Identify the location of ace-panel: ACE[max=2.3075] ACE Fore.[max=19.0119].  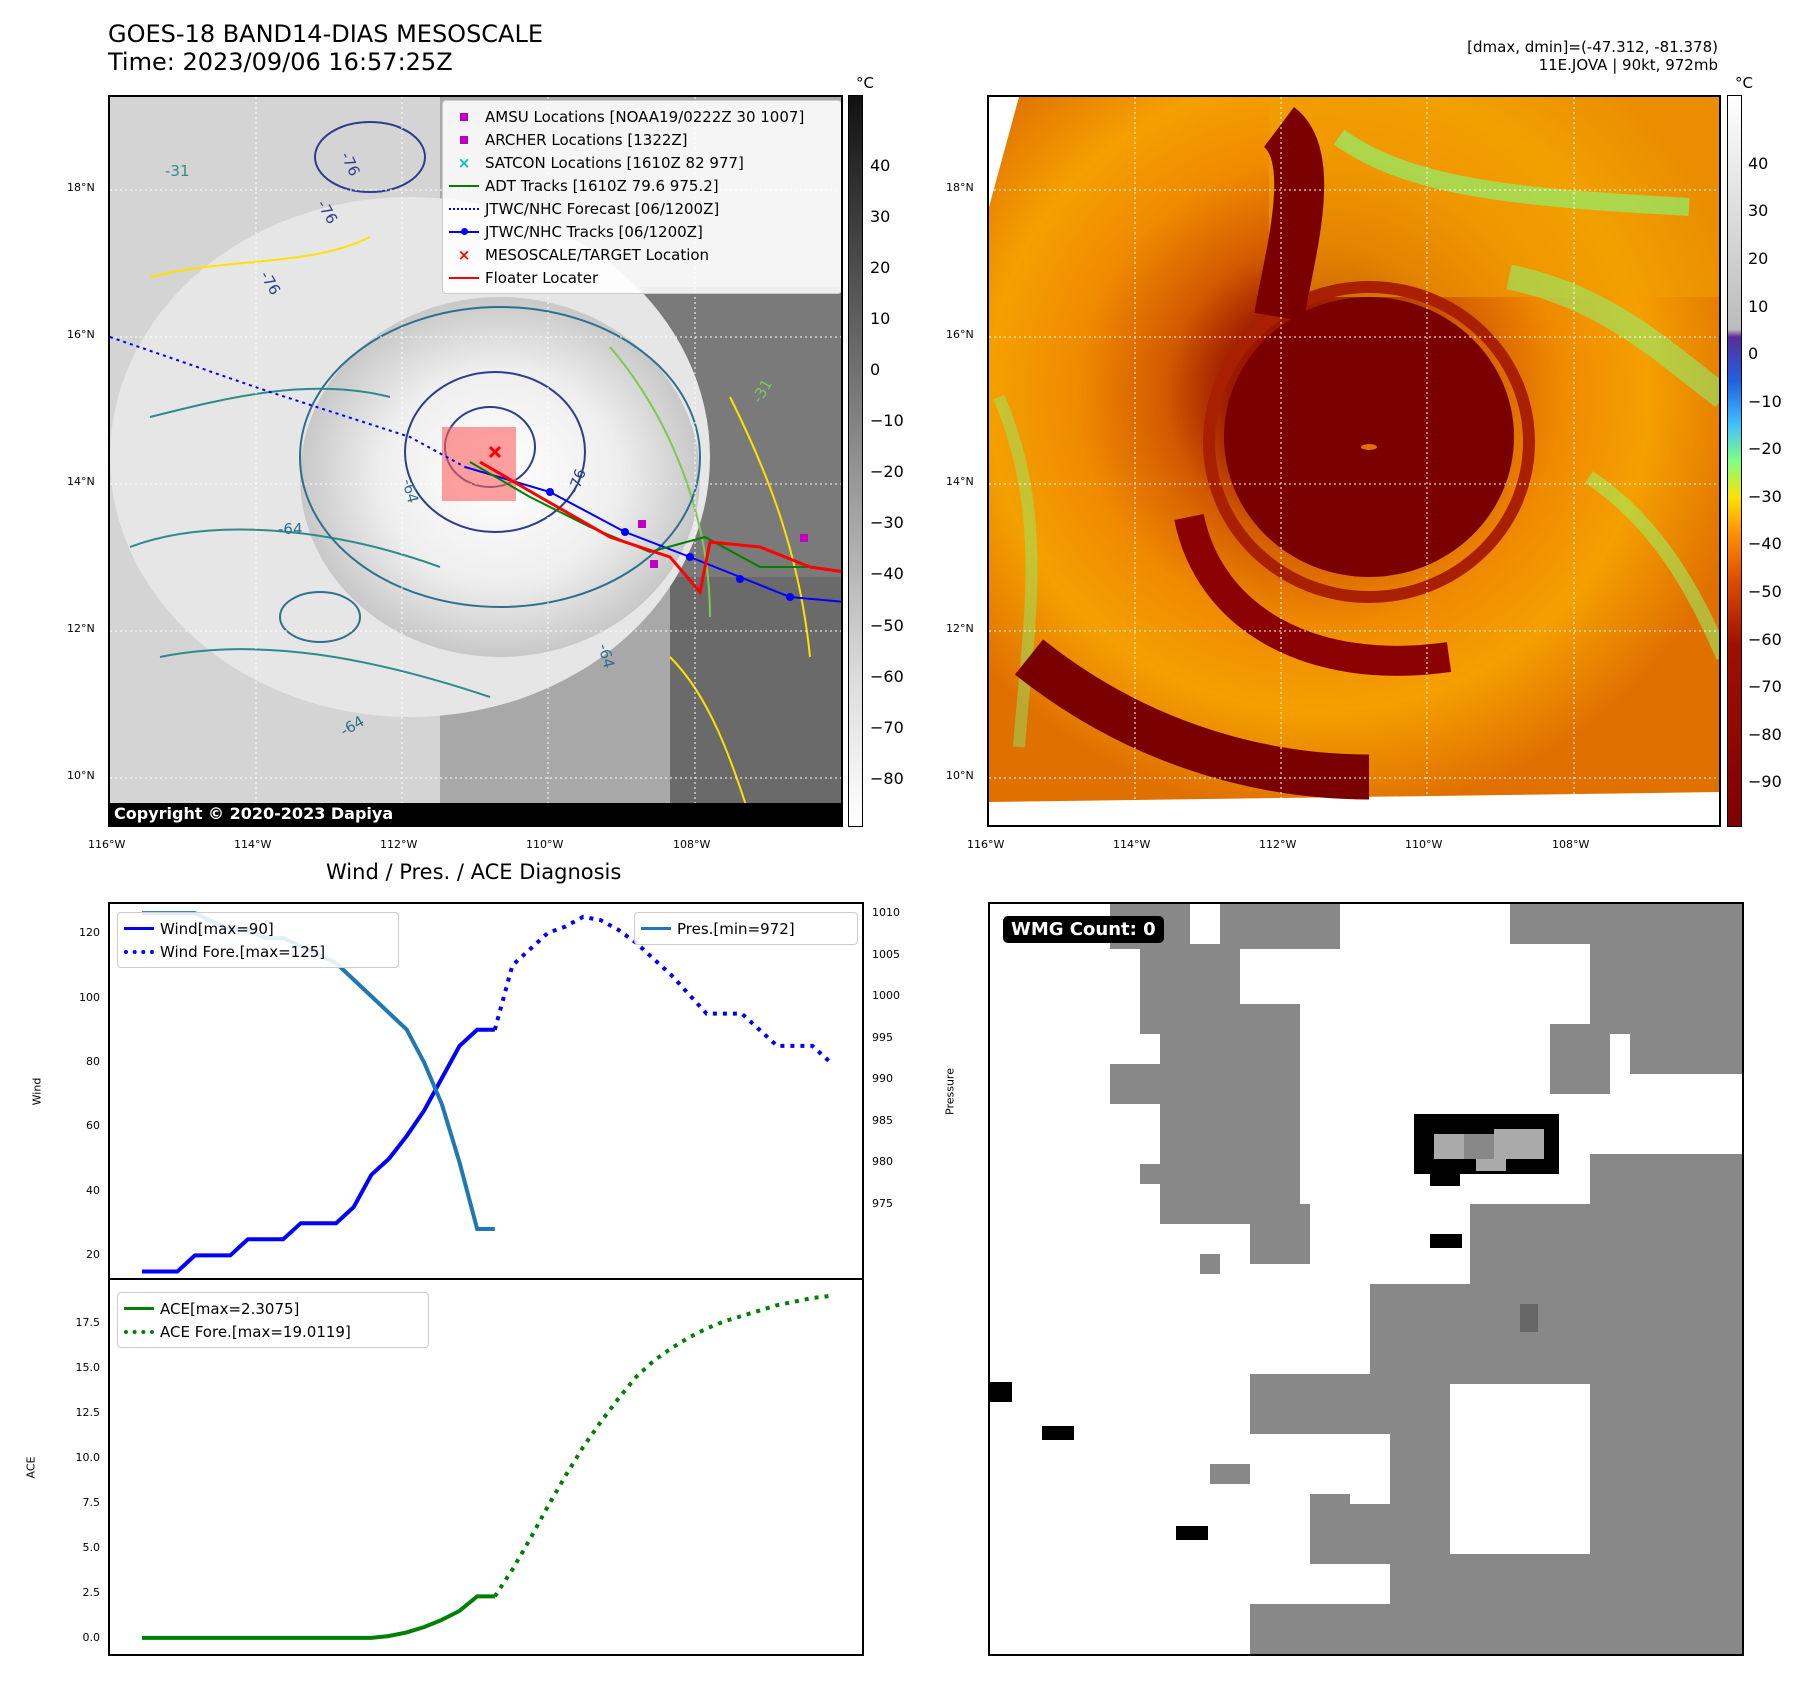
(486, 1467).